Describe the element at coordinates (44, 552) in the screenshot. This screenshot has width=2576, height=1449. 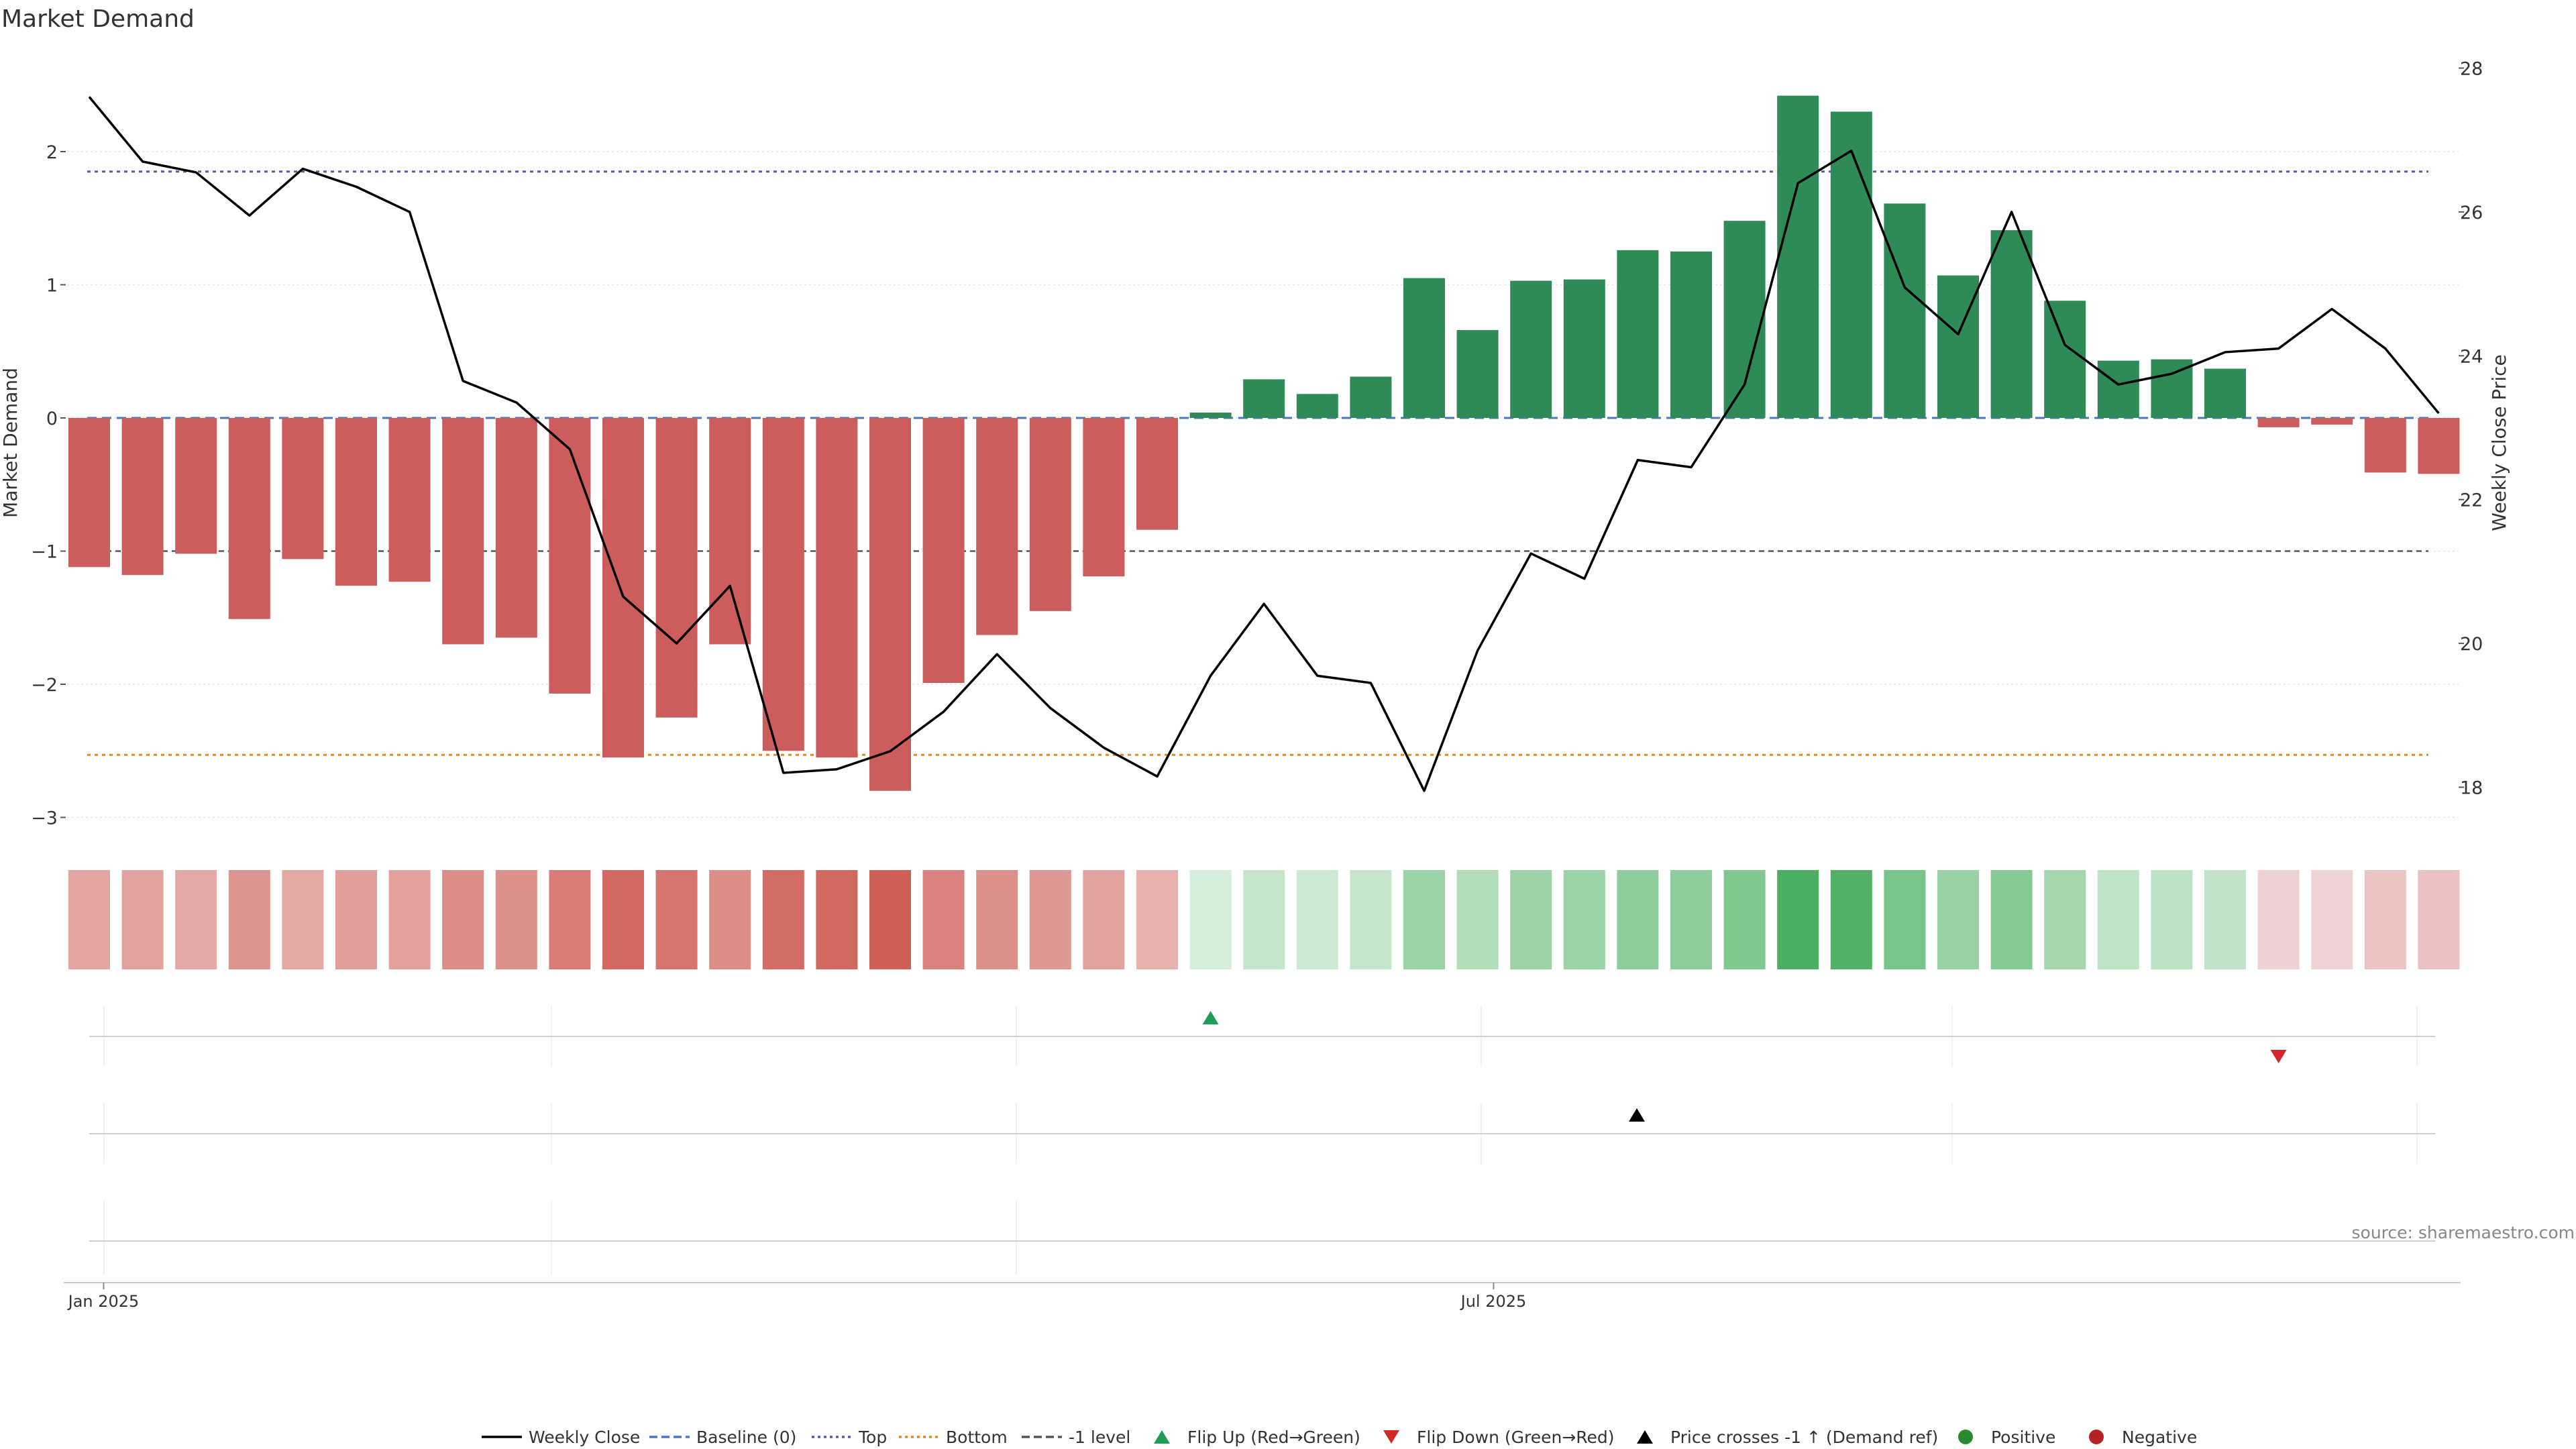
I see `y-tick-label: −1` at that location.